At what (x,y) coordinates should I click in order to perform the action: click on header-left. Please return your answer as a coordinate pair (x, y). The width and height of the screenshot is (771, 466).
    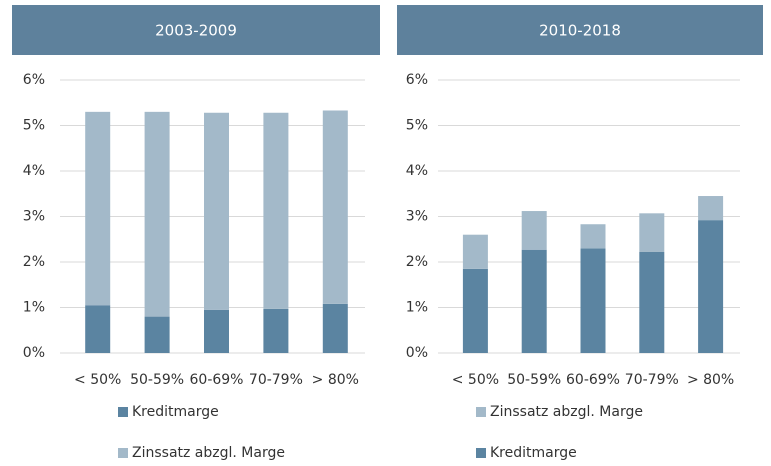
    Looking at the image, I should click on (196, 30).